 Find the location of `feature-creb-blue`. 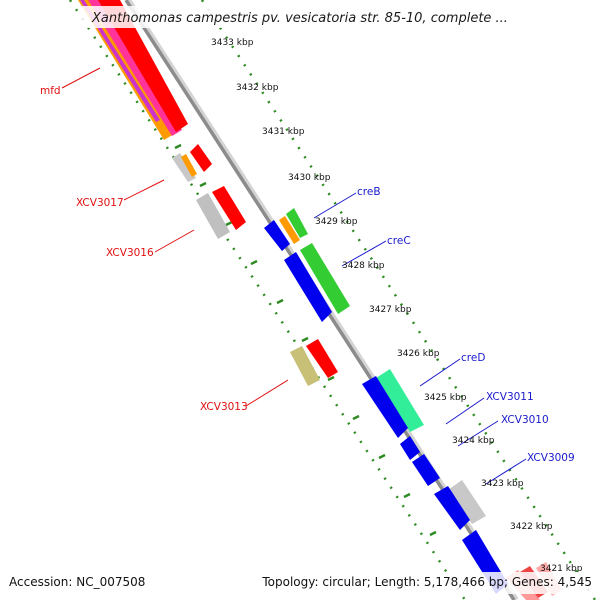

feature-creb-blue is located at coordinates (277, 235).